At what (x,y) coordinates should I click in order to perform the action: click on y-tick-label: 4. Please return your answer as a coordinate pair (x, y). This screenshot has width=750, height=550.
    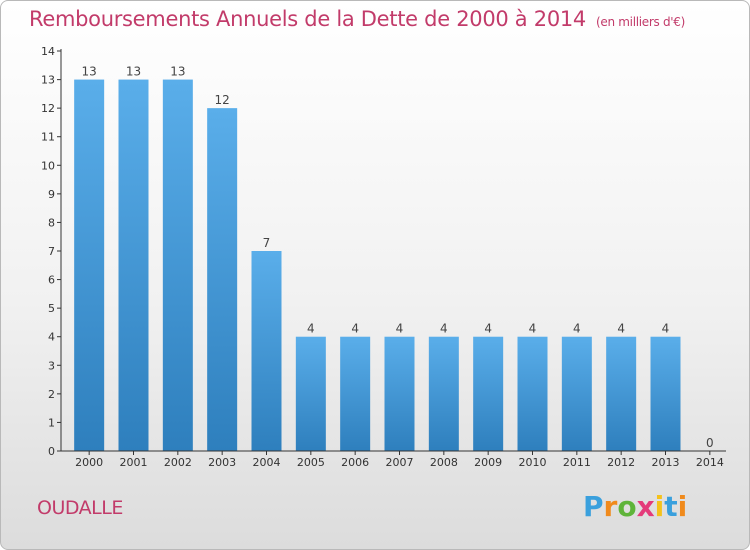
    Looking at the image, I should click on (51, 337).